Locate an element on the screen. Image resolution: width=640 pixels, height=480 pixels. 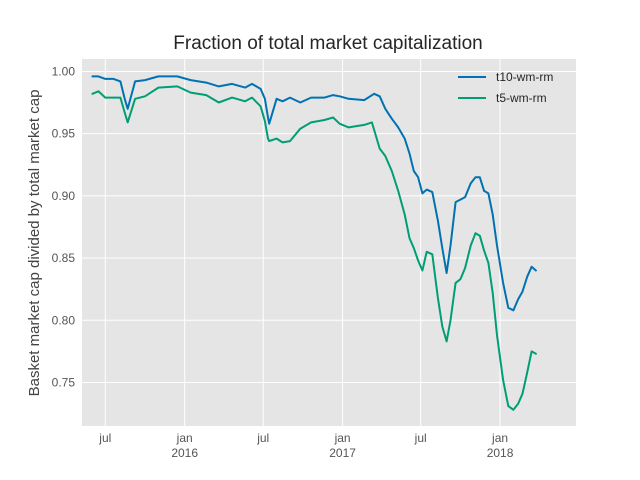
legend-label: t5-wm-rm is located at coordinates (521, 98).